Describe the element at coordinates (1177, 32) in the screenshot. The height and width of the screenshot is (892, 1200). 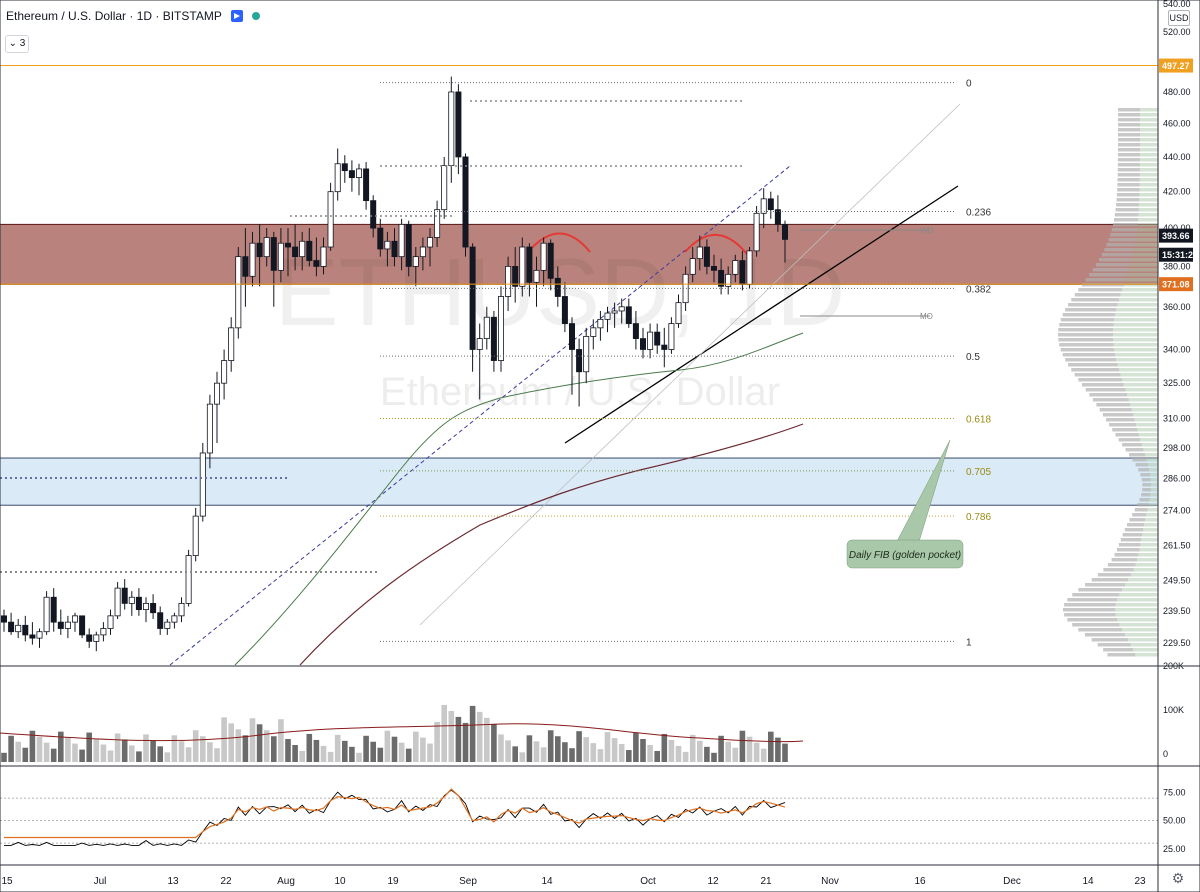
I see `price-tick-label: 520.00` at that location.